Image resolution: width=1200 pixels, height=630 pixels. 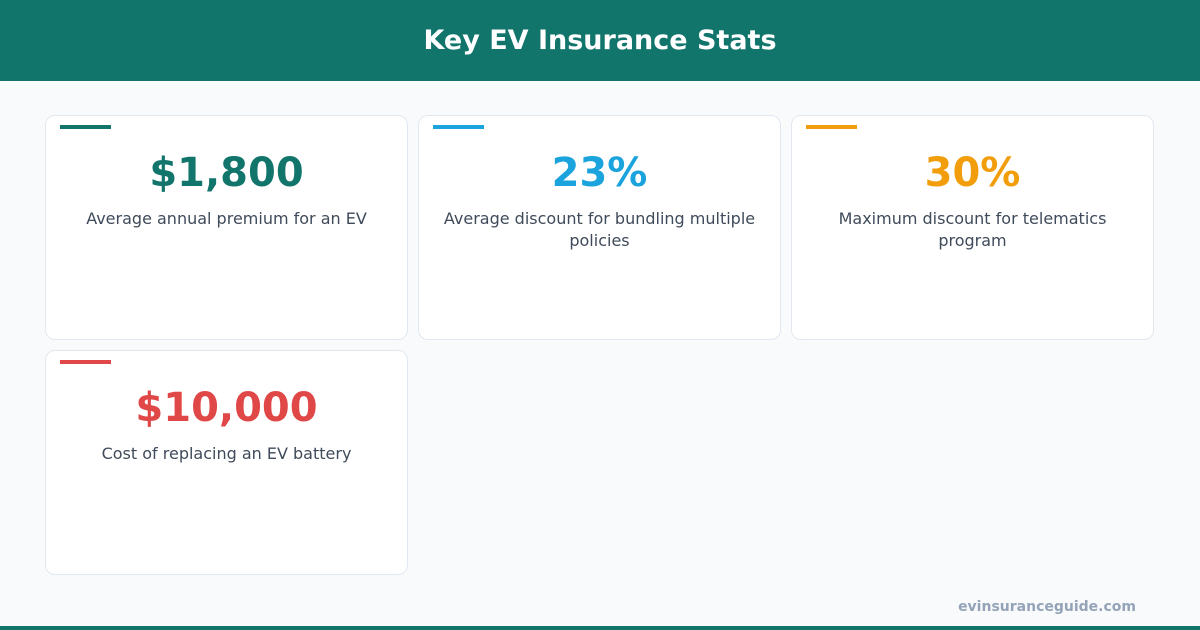 I want to click on header: Key EV Insurance Stats, so click(x=600, y=40).